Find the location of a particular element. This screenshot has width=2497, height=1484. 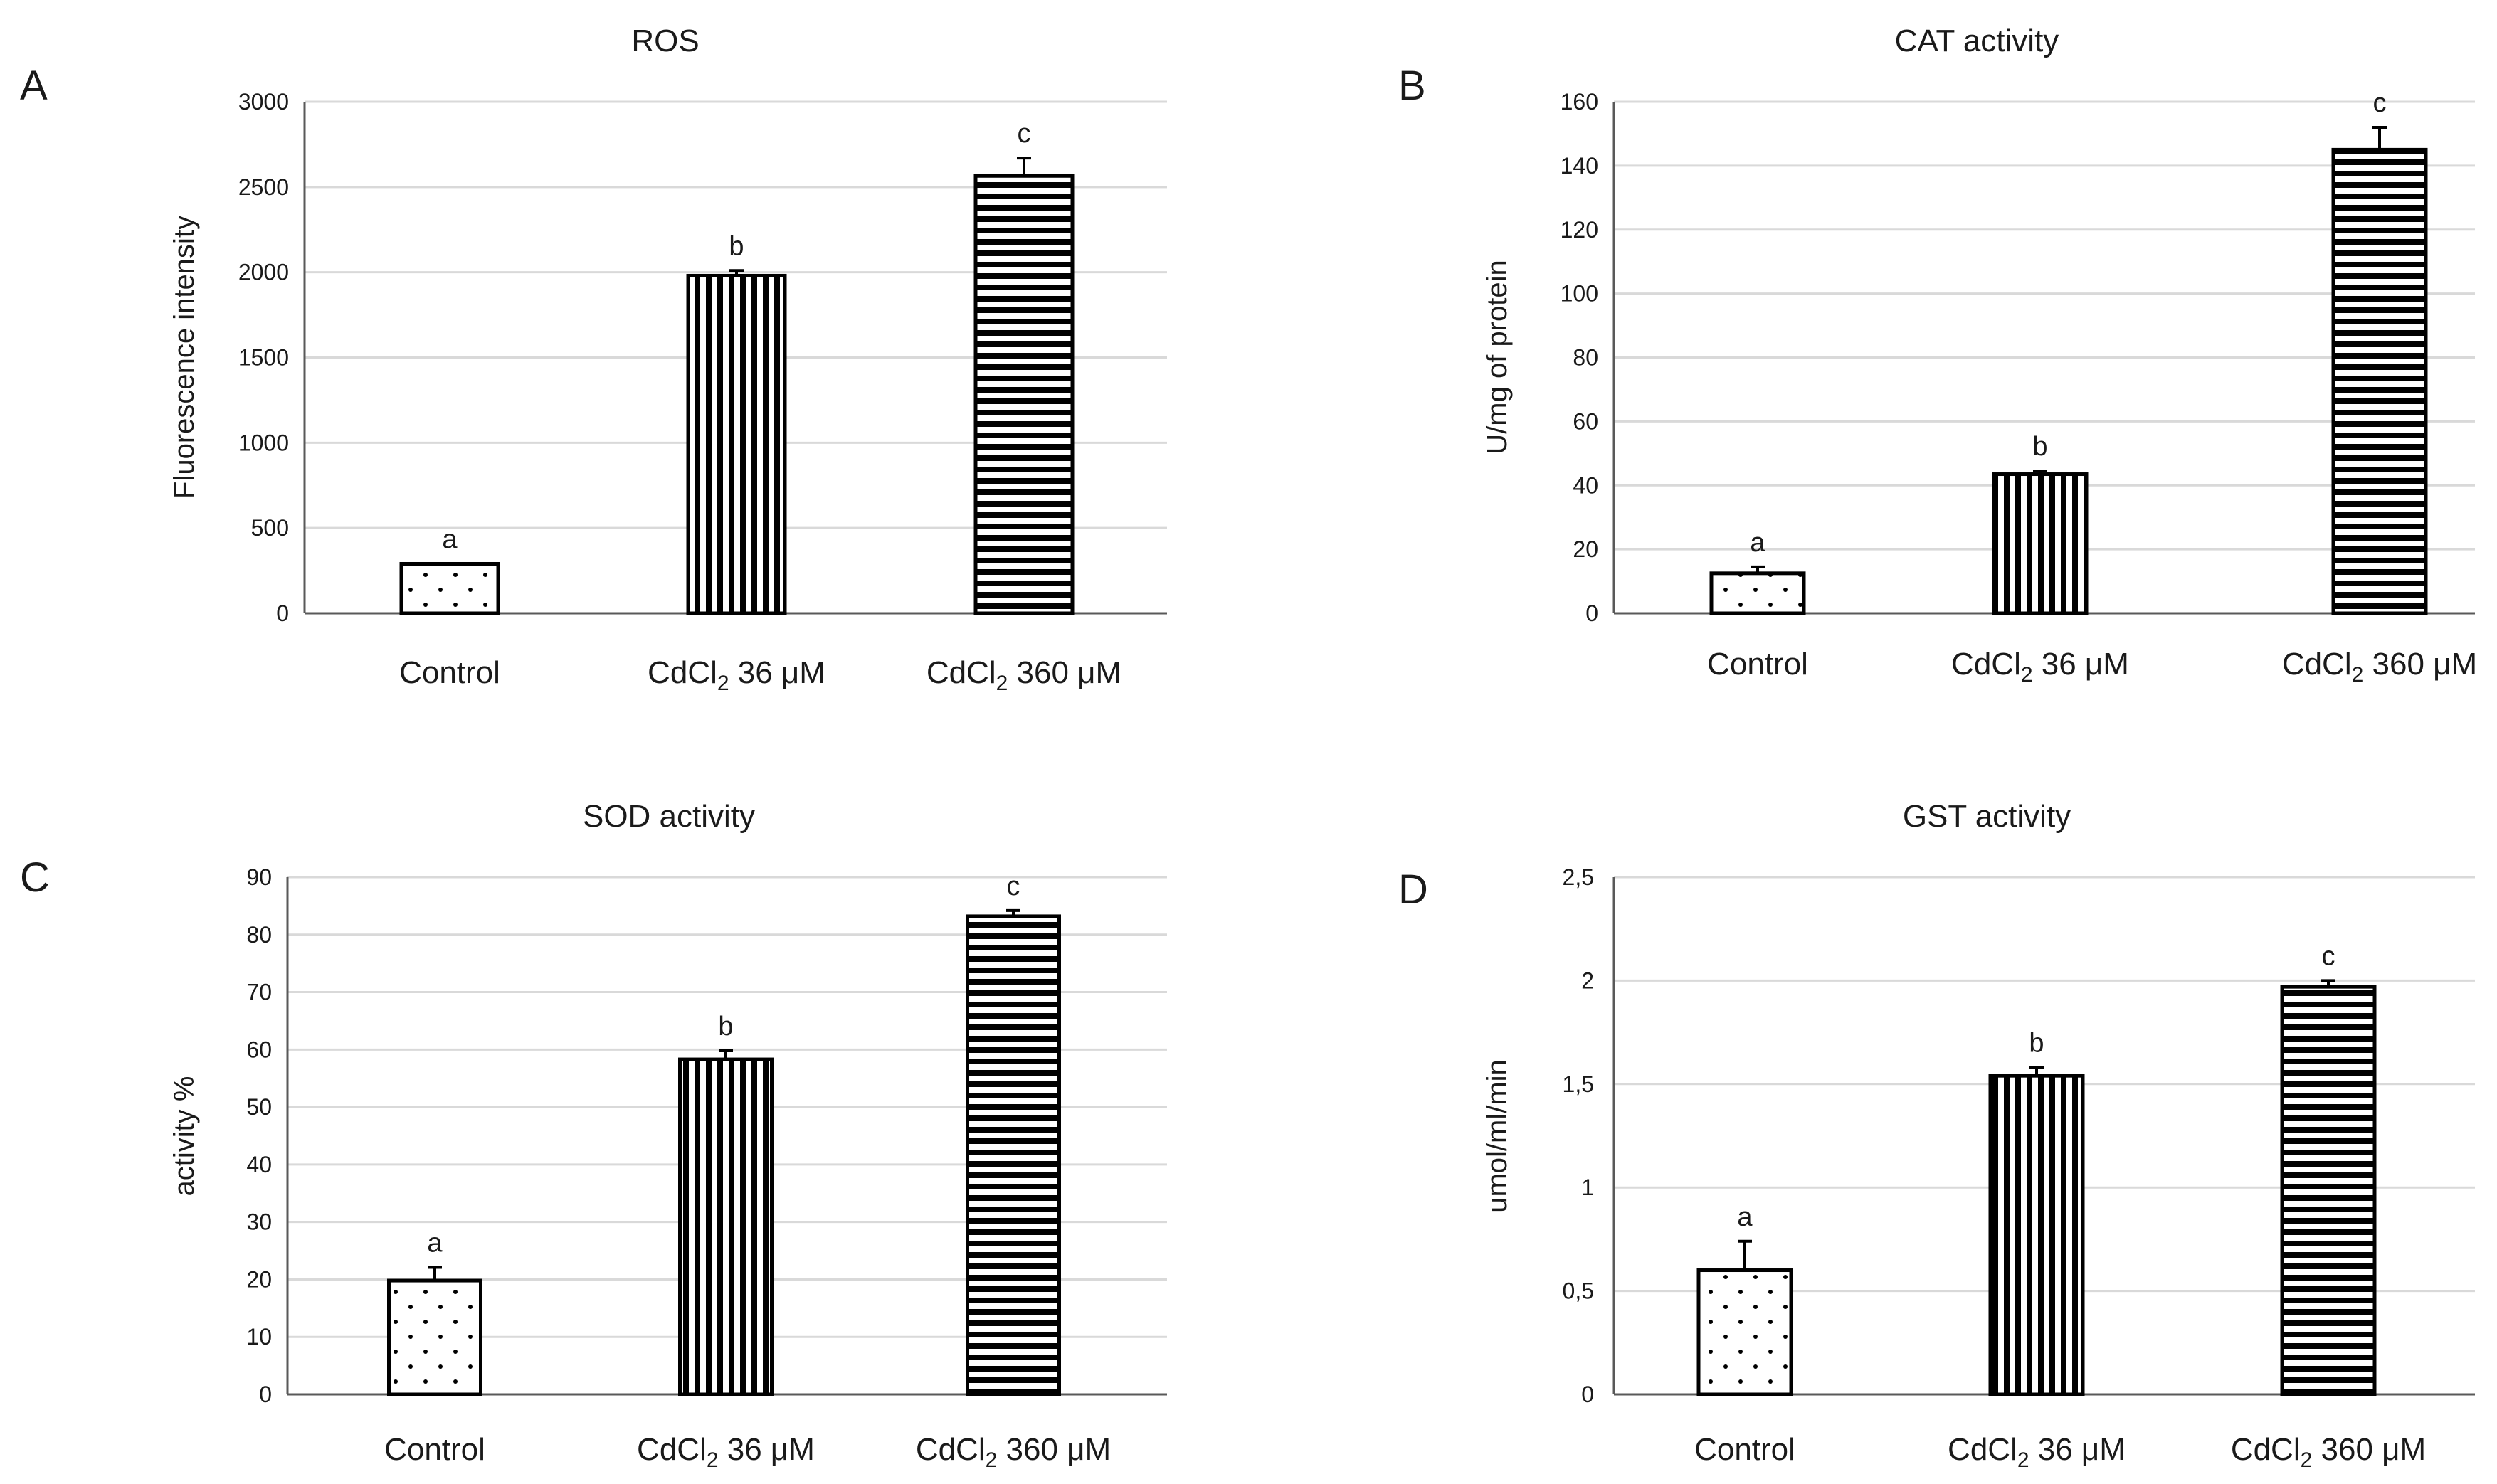

y-tick-label: 2,5 is located at coordinates (1579, 877).